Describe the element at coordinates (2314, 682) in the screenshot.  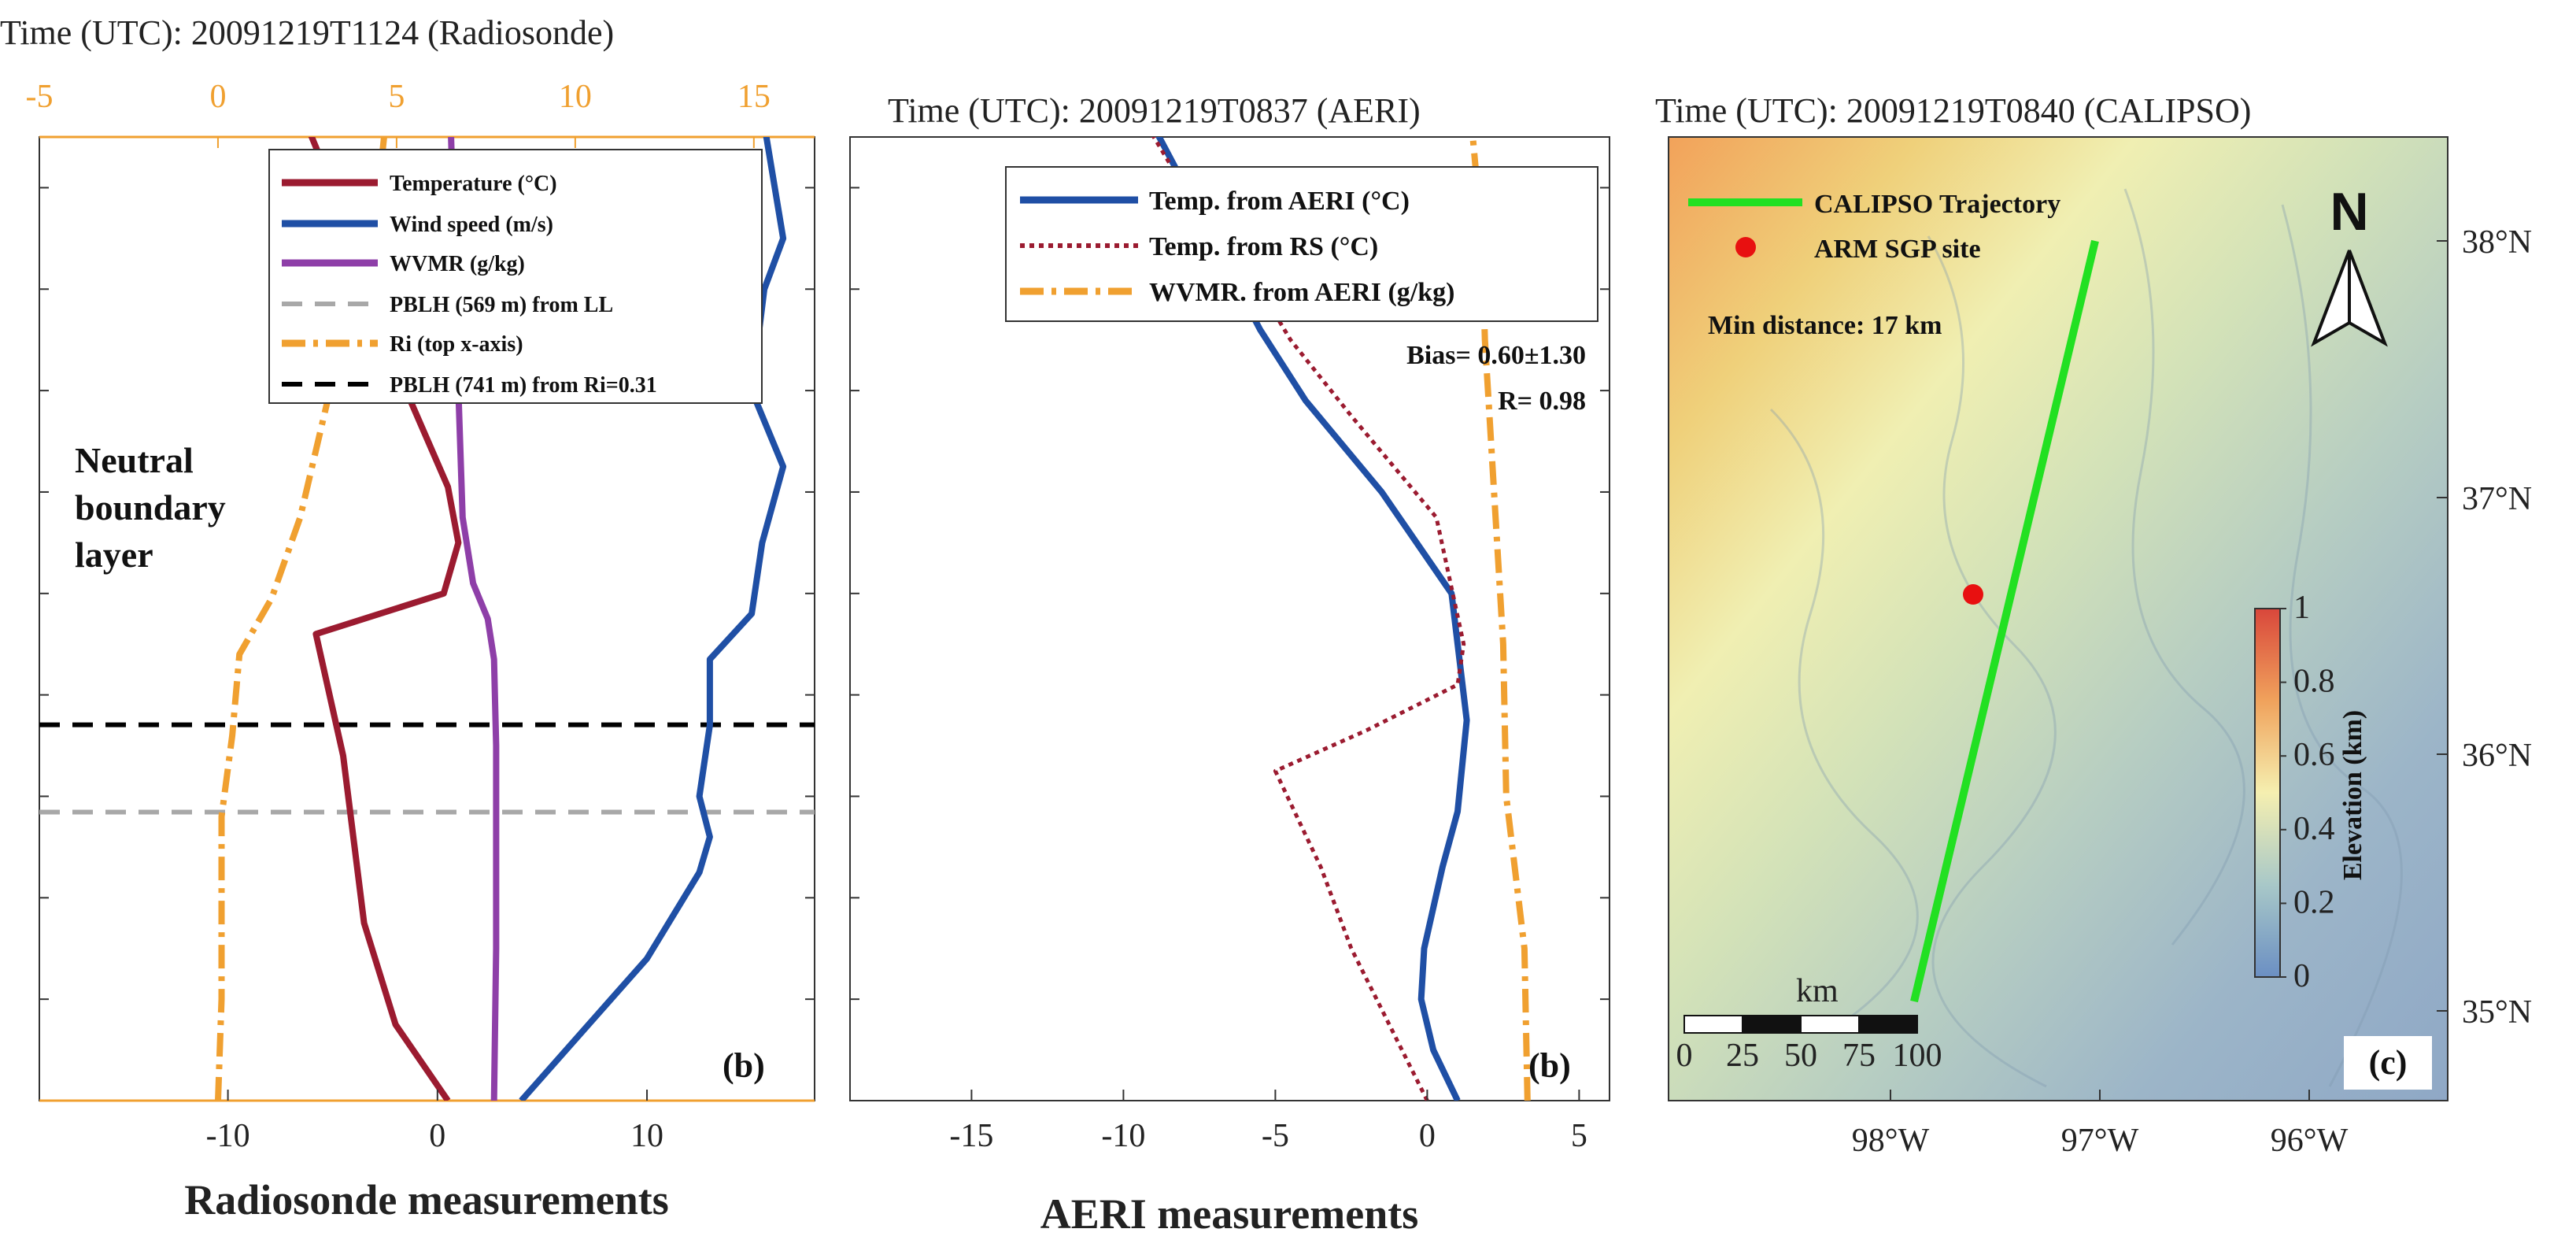
I see `colorbar-tick-label: 0.8` at that location.